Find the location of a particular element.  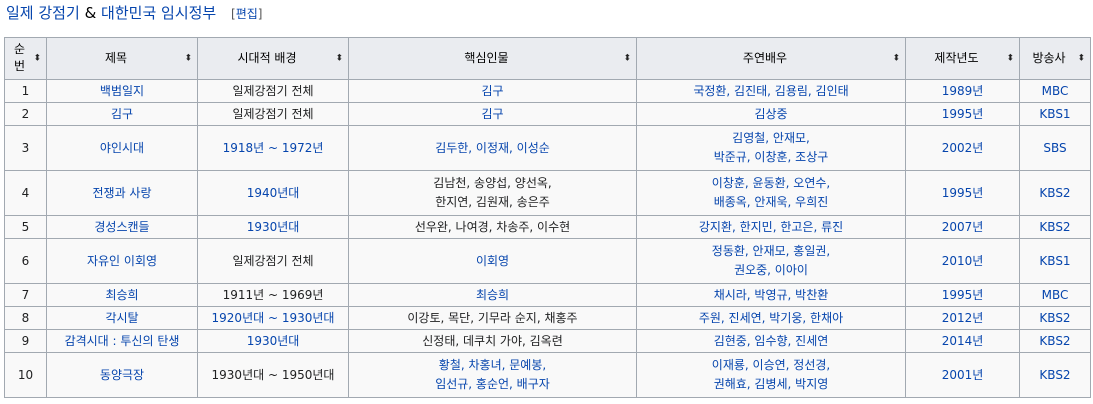

actors-cell: 채시라, 박영규, 박찬환 is located at coordinates (771, 295).